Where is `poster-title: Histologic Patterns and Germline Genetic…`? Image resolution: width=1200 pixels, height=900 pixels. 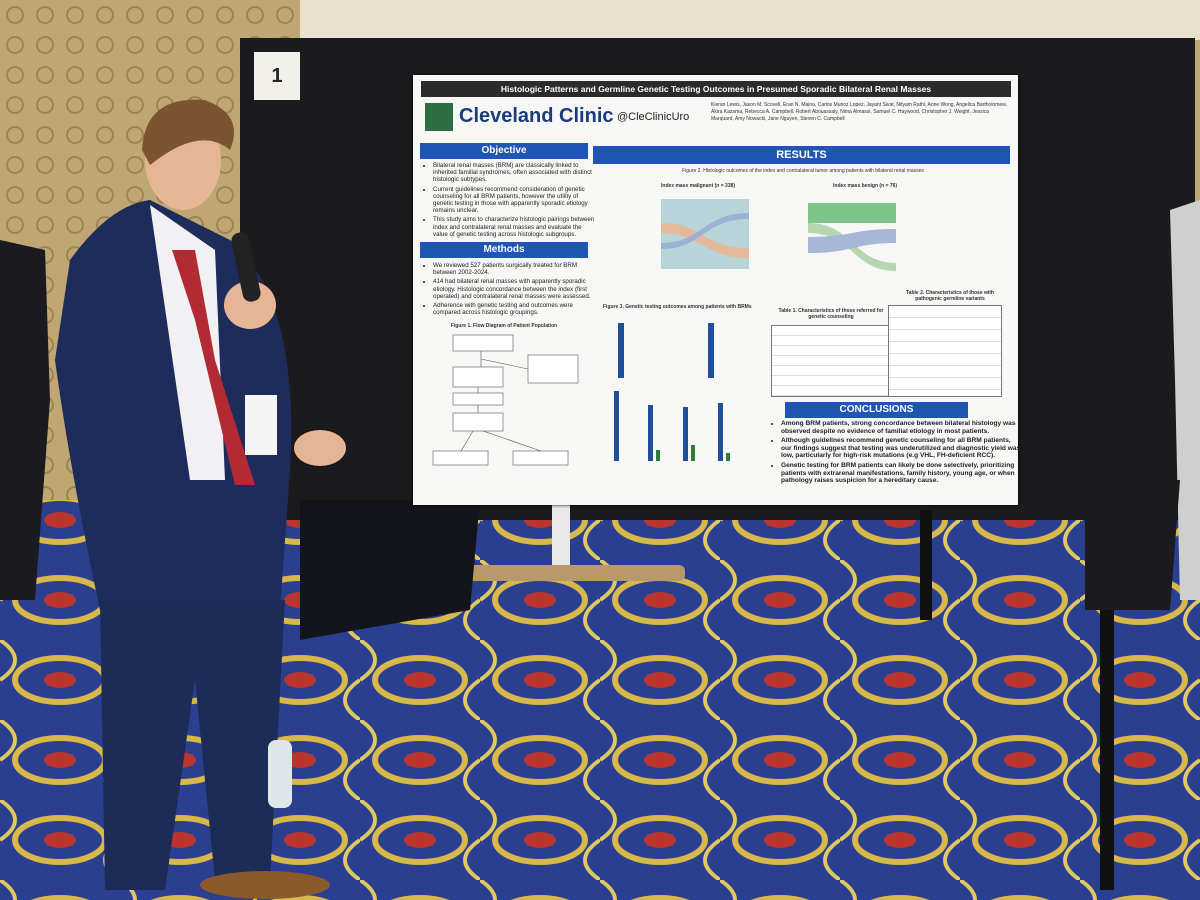
poster-title: Histologic Patterns and Germline Genetic… is located at coordinates (716, 89).